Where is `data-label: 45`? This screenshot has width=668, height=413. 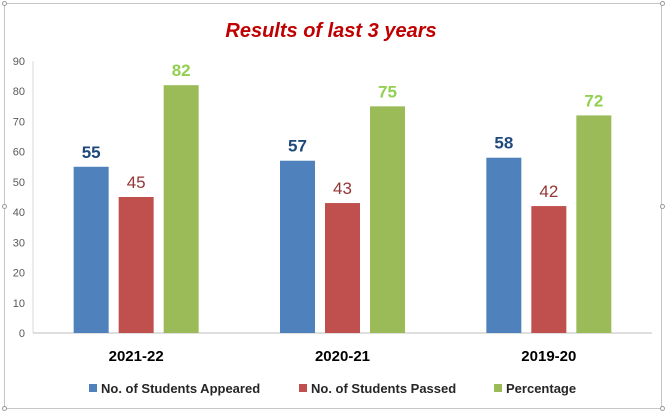 data-label: 45 is located at coordinates (136, 182).